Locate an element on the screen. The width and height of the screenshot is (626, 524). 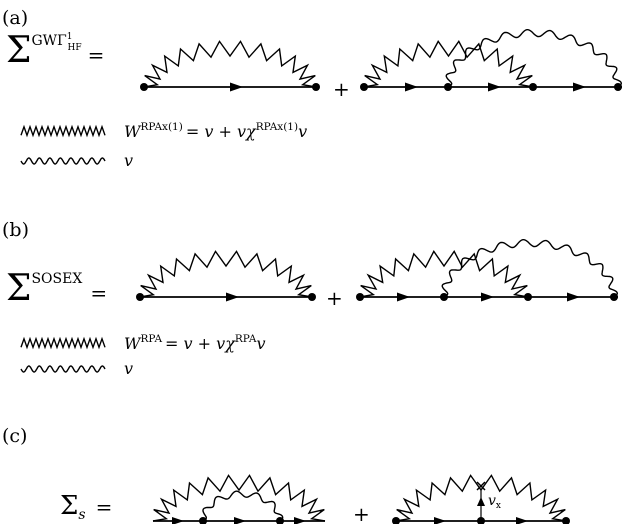
legend-b-wavy-text: v is located at coordinates (128, 368).